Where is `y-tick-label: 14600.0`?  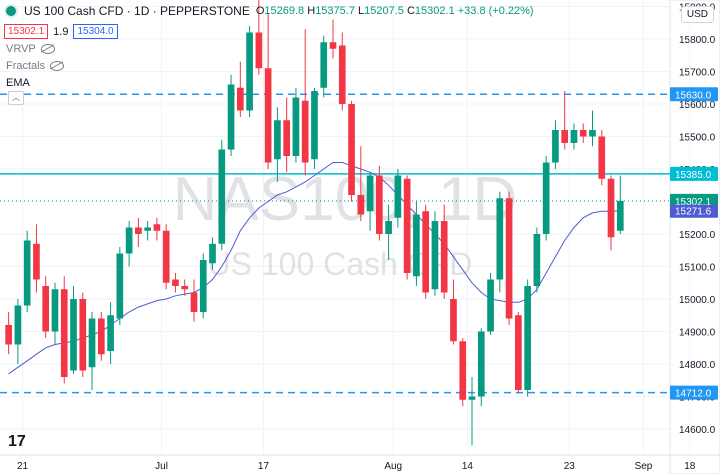
y-tick-label: 14600.0 is located at coordinates (697, 430).